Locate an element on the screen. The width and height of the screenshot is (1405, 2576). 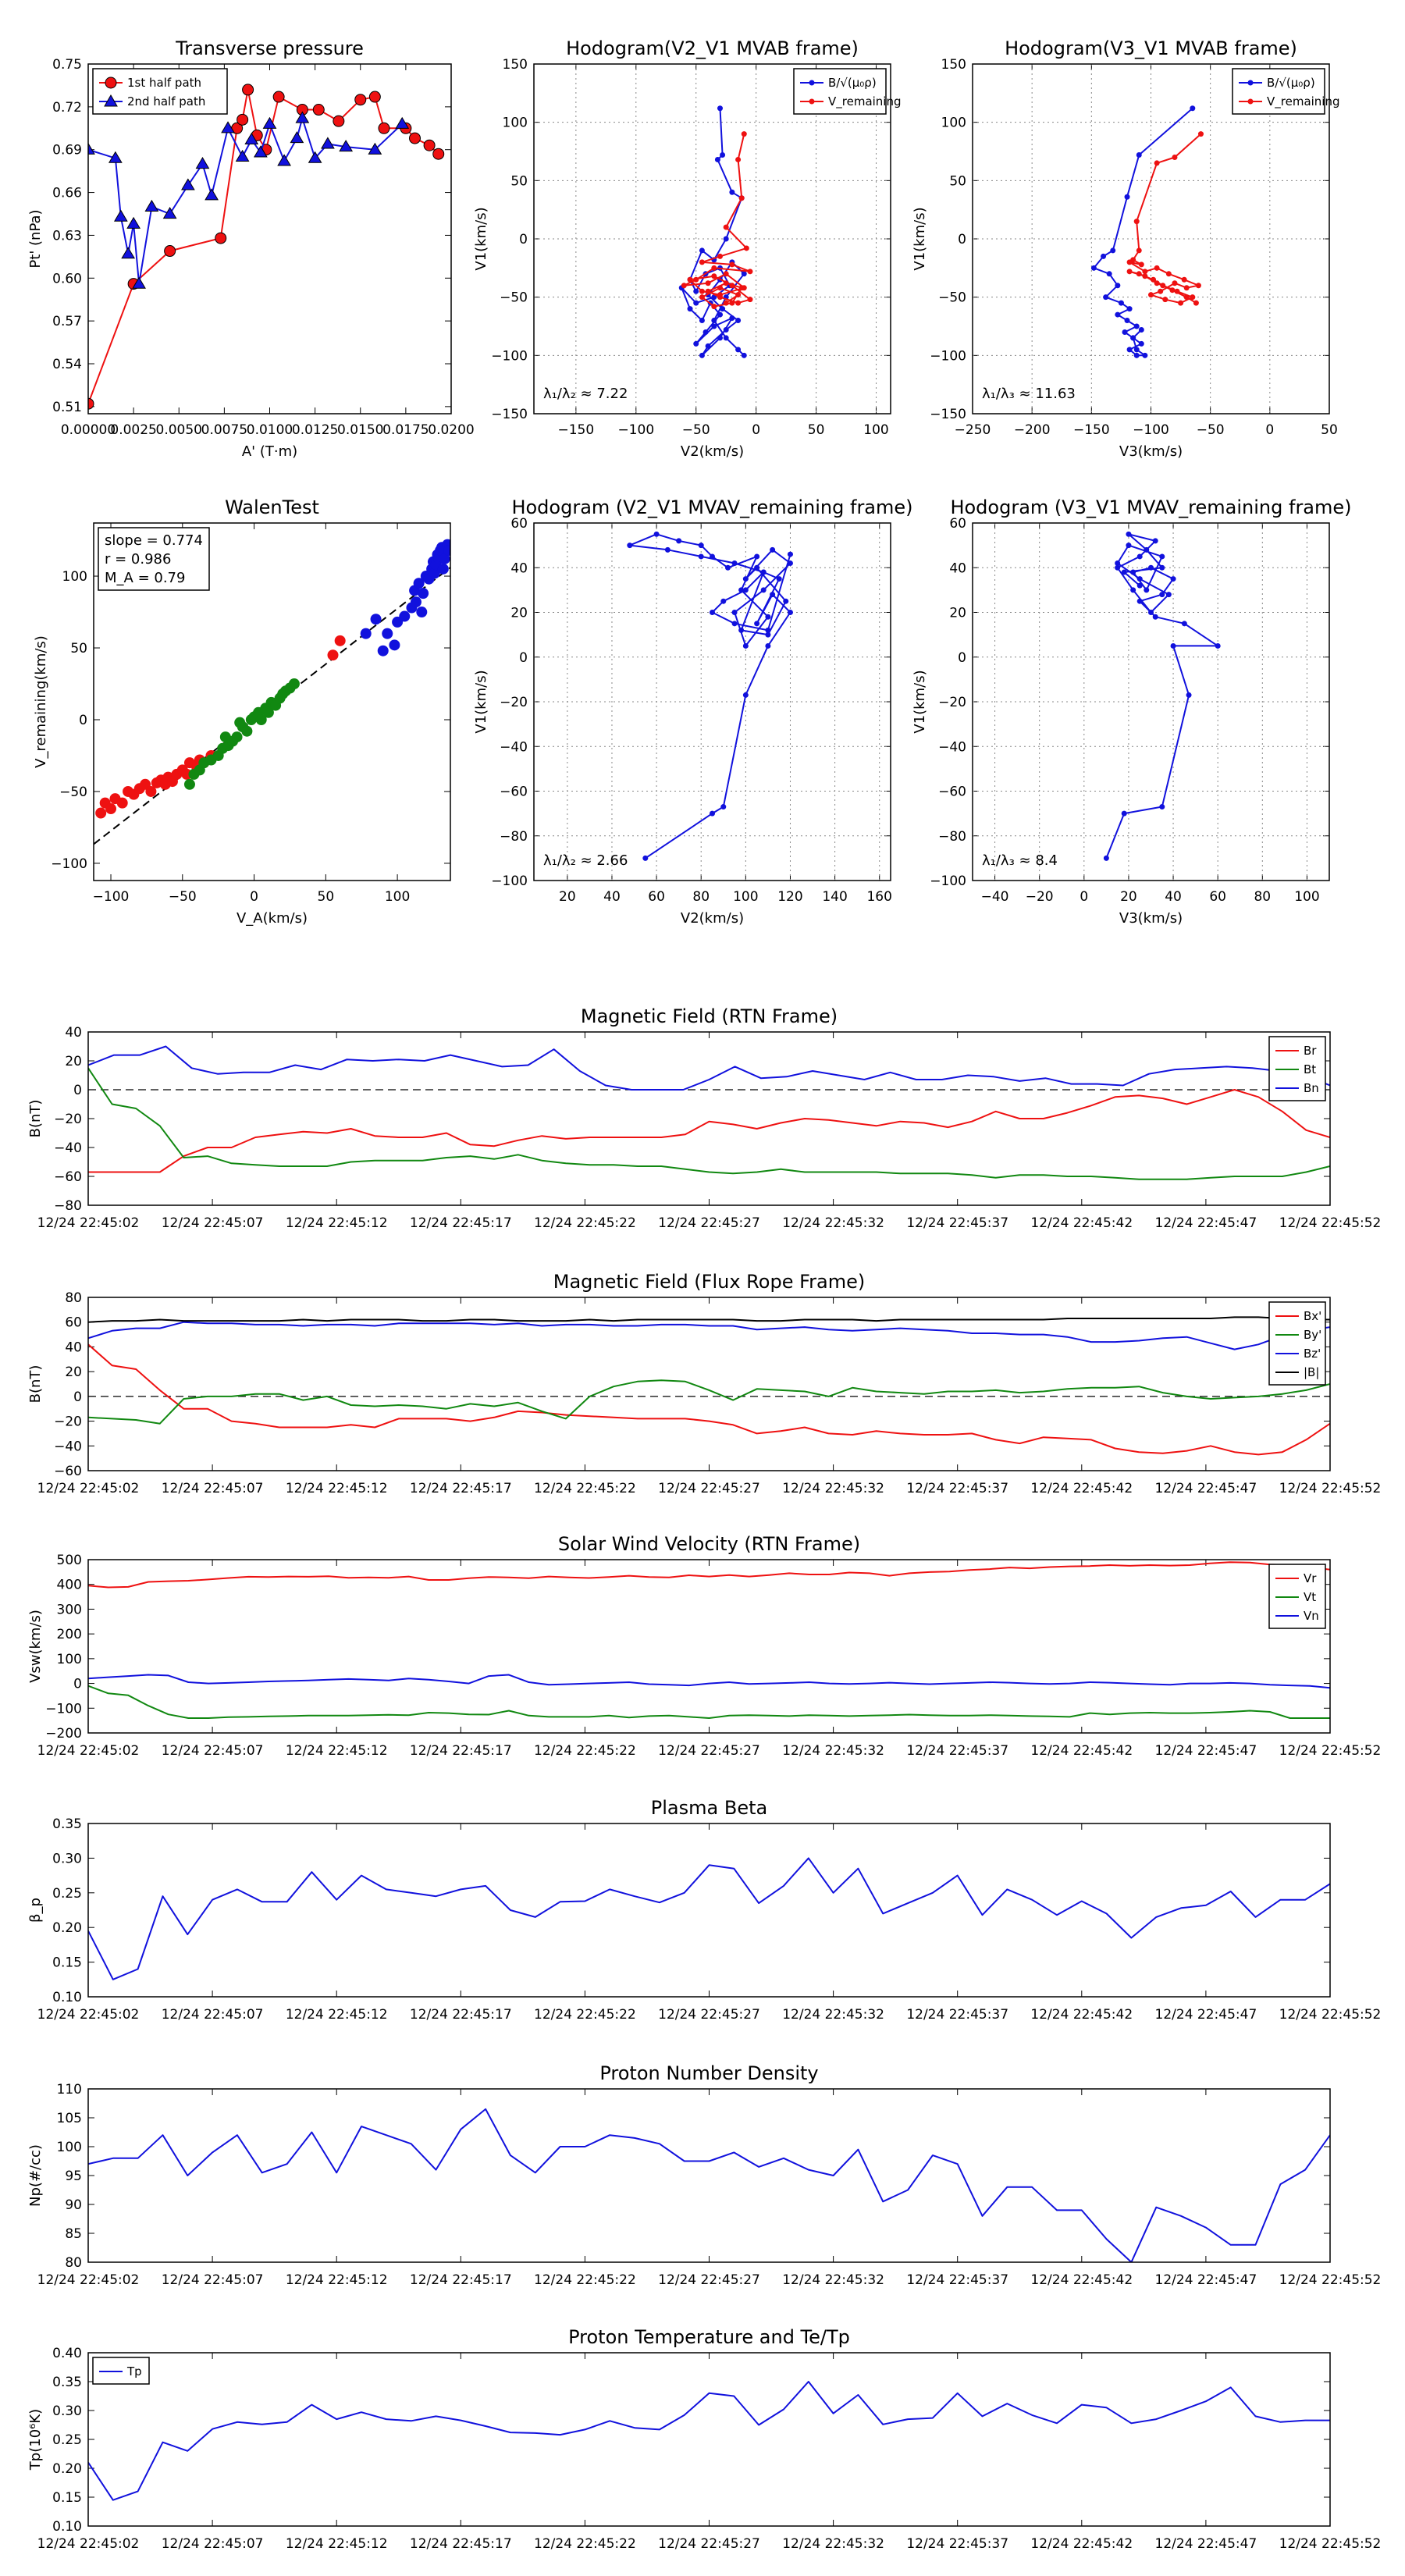
y-tick-label: −150 is located at coordinates (510, 414).